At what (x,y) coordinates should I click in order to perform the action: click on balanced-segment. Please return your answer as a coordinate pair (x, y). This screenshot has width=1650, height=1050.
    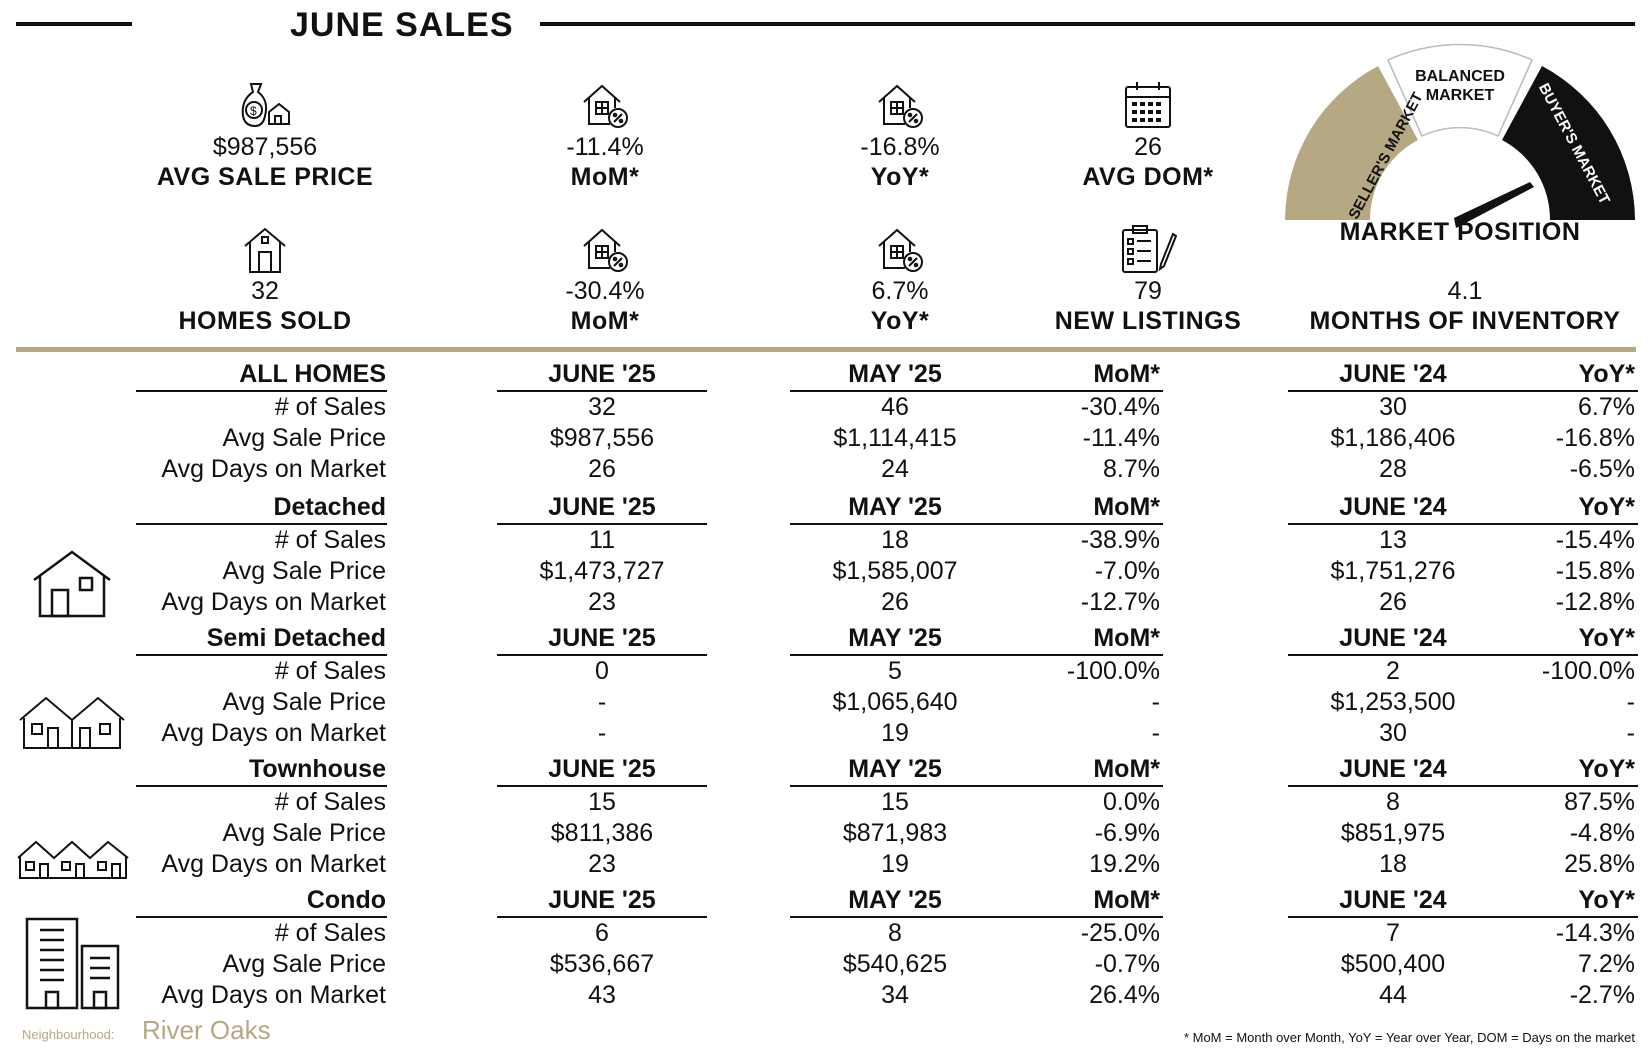
    Looking at the image, I should click on (1460, 90).